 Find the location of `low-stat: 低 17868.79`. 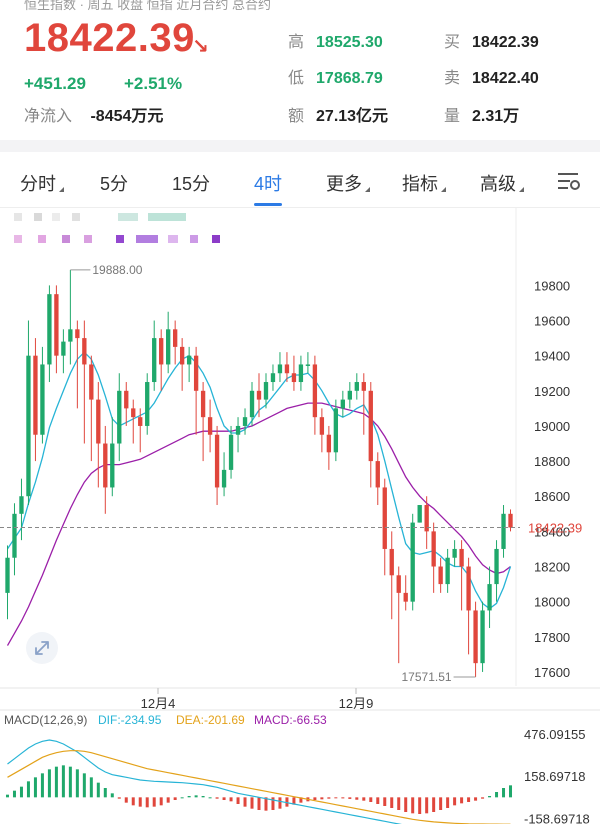

low-stat: 低 17868.79 is located at coordinates (335, 76).